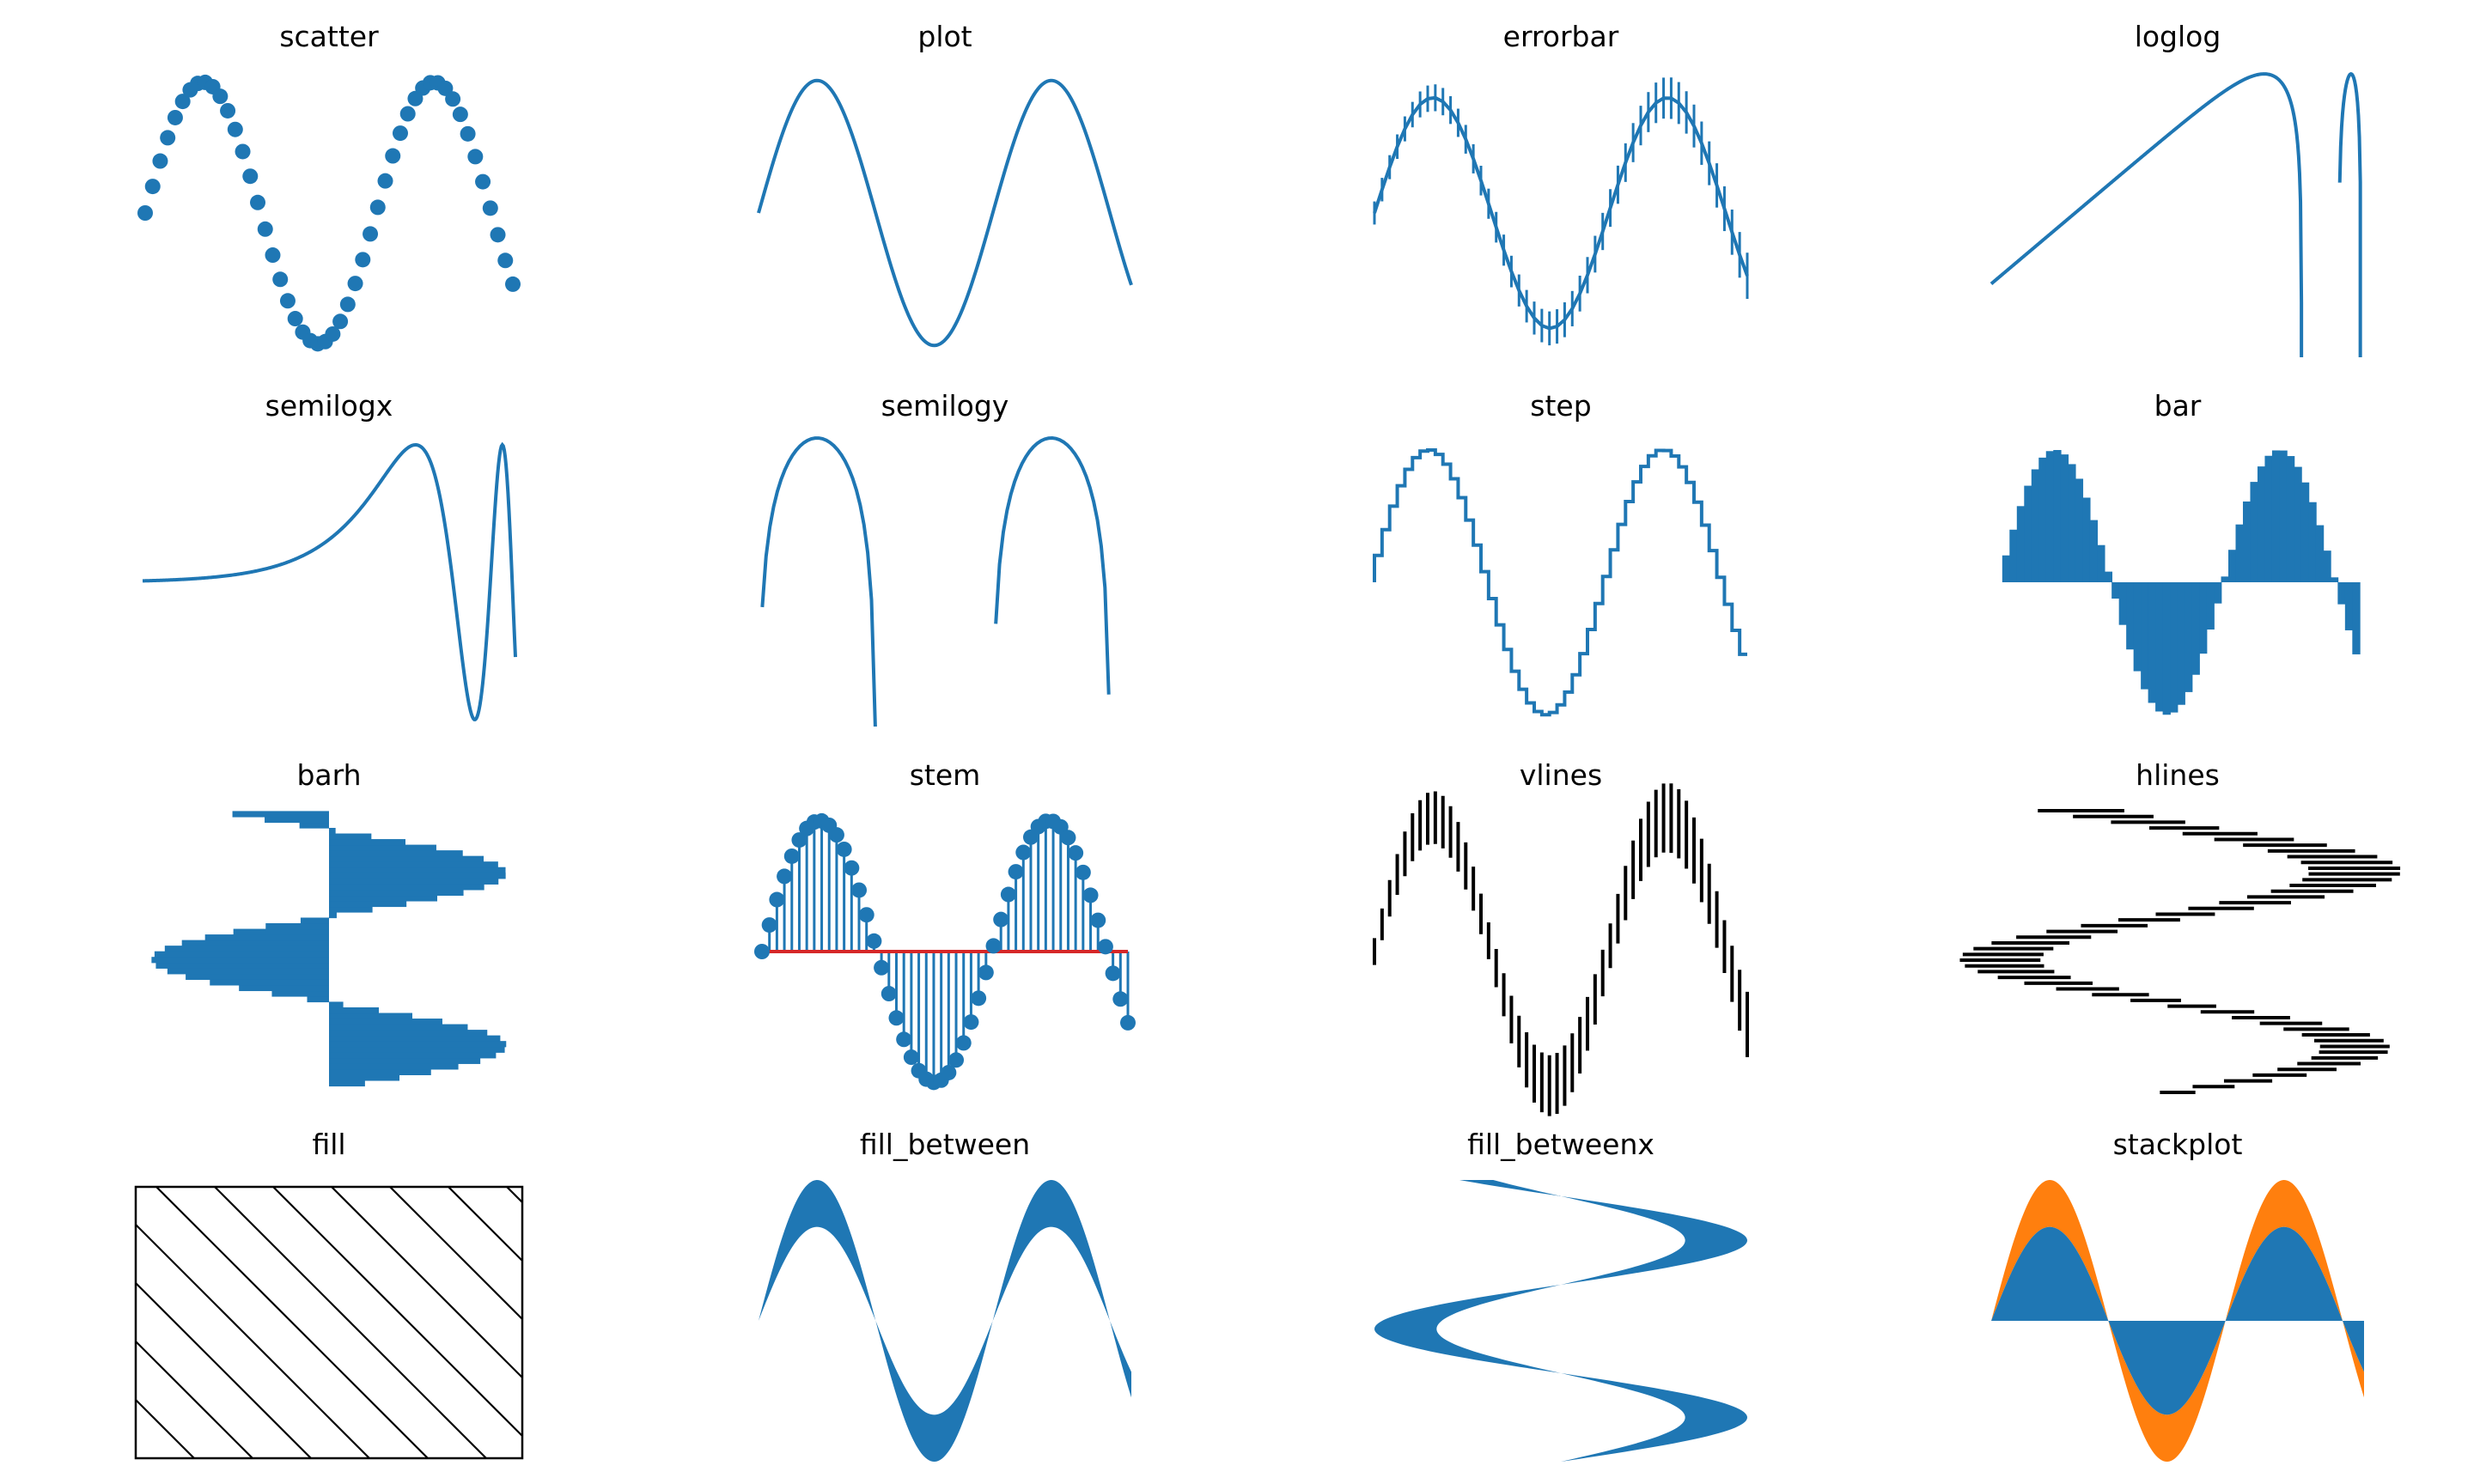  What do you see at coordinates (1560, 1321) in the screenshot?
I see `filled-band` at bounding box center [1560, 1321].